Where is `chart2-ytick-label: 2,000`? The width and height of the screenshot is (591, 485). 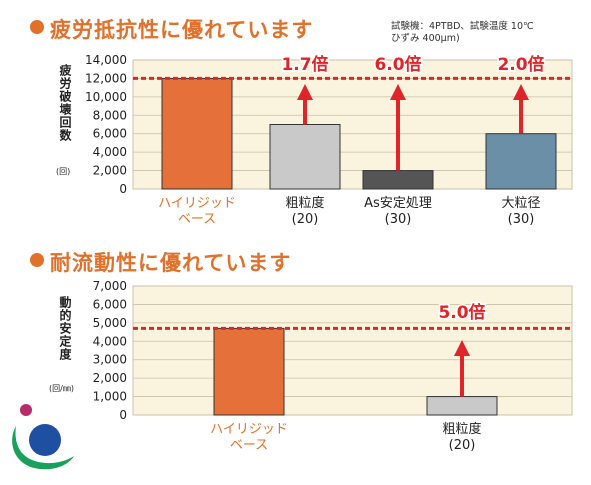
chart2-ytick-label: 2,000 is located at coordinates (110, 378).